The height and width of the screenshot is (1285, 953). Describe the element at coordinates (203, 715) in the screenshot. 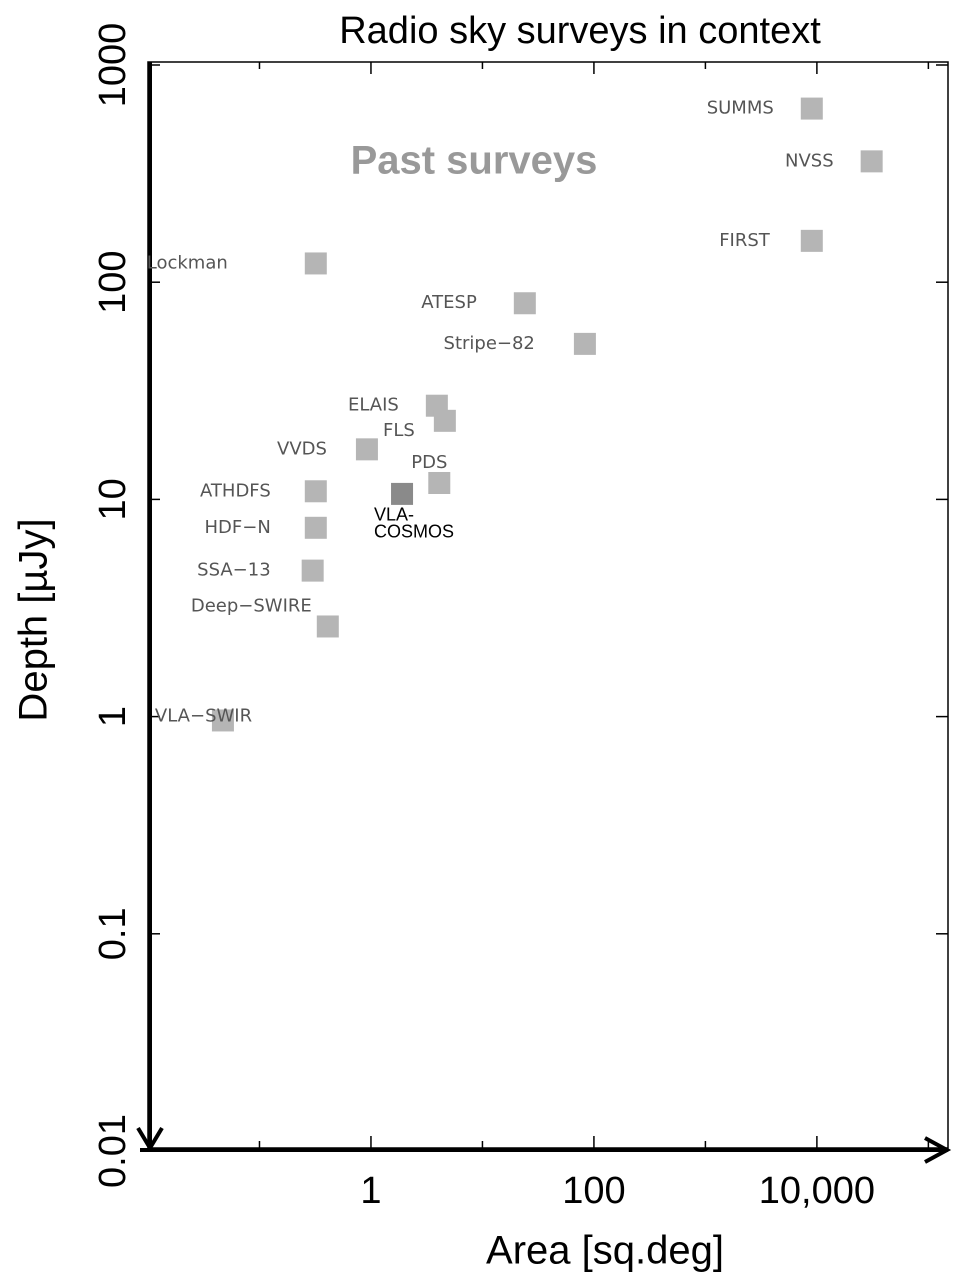

I see `point-label: VLA−SWIR` at that location.